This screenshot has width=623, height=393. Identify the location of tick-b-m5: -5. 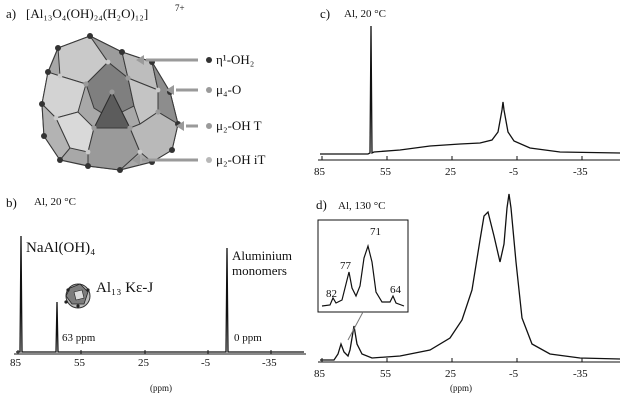
(206, 363).